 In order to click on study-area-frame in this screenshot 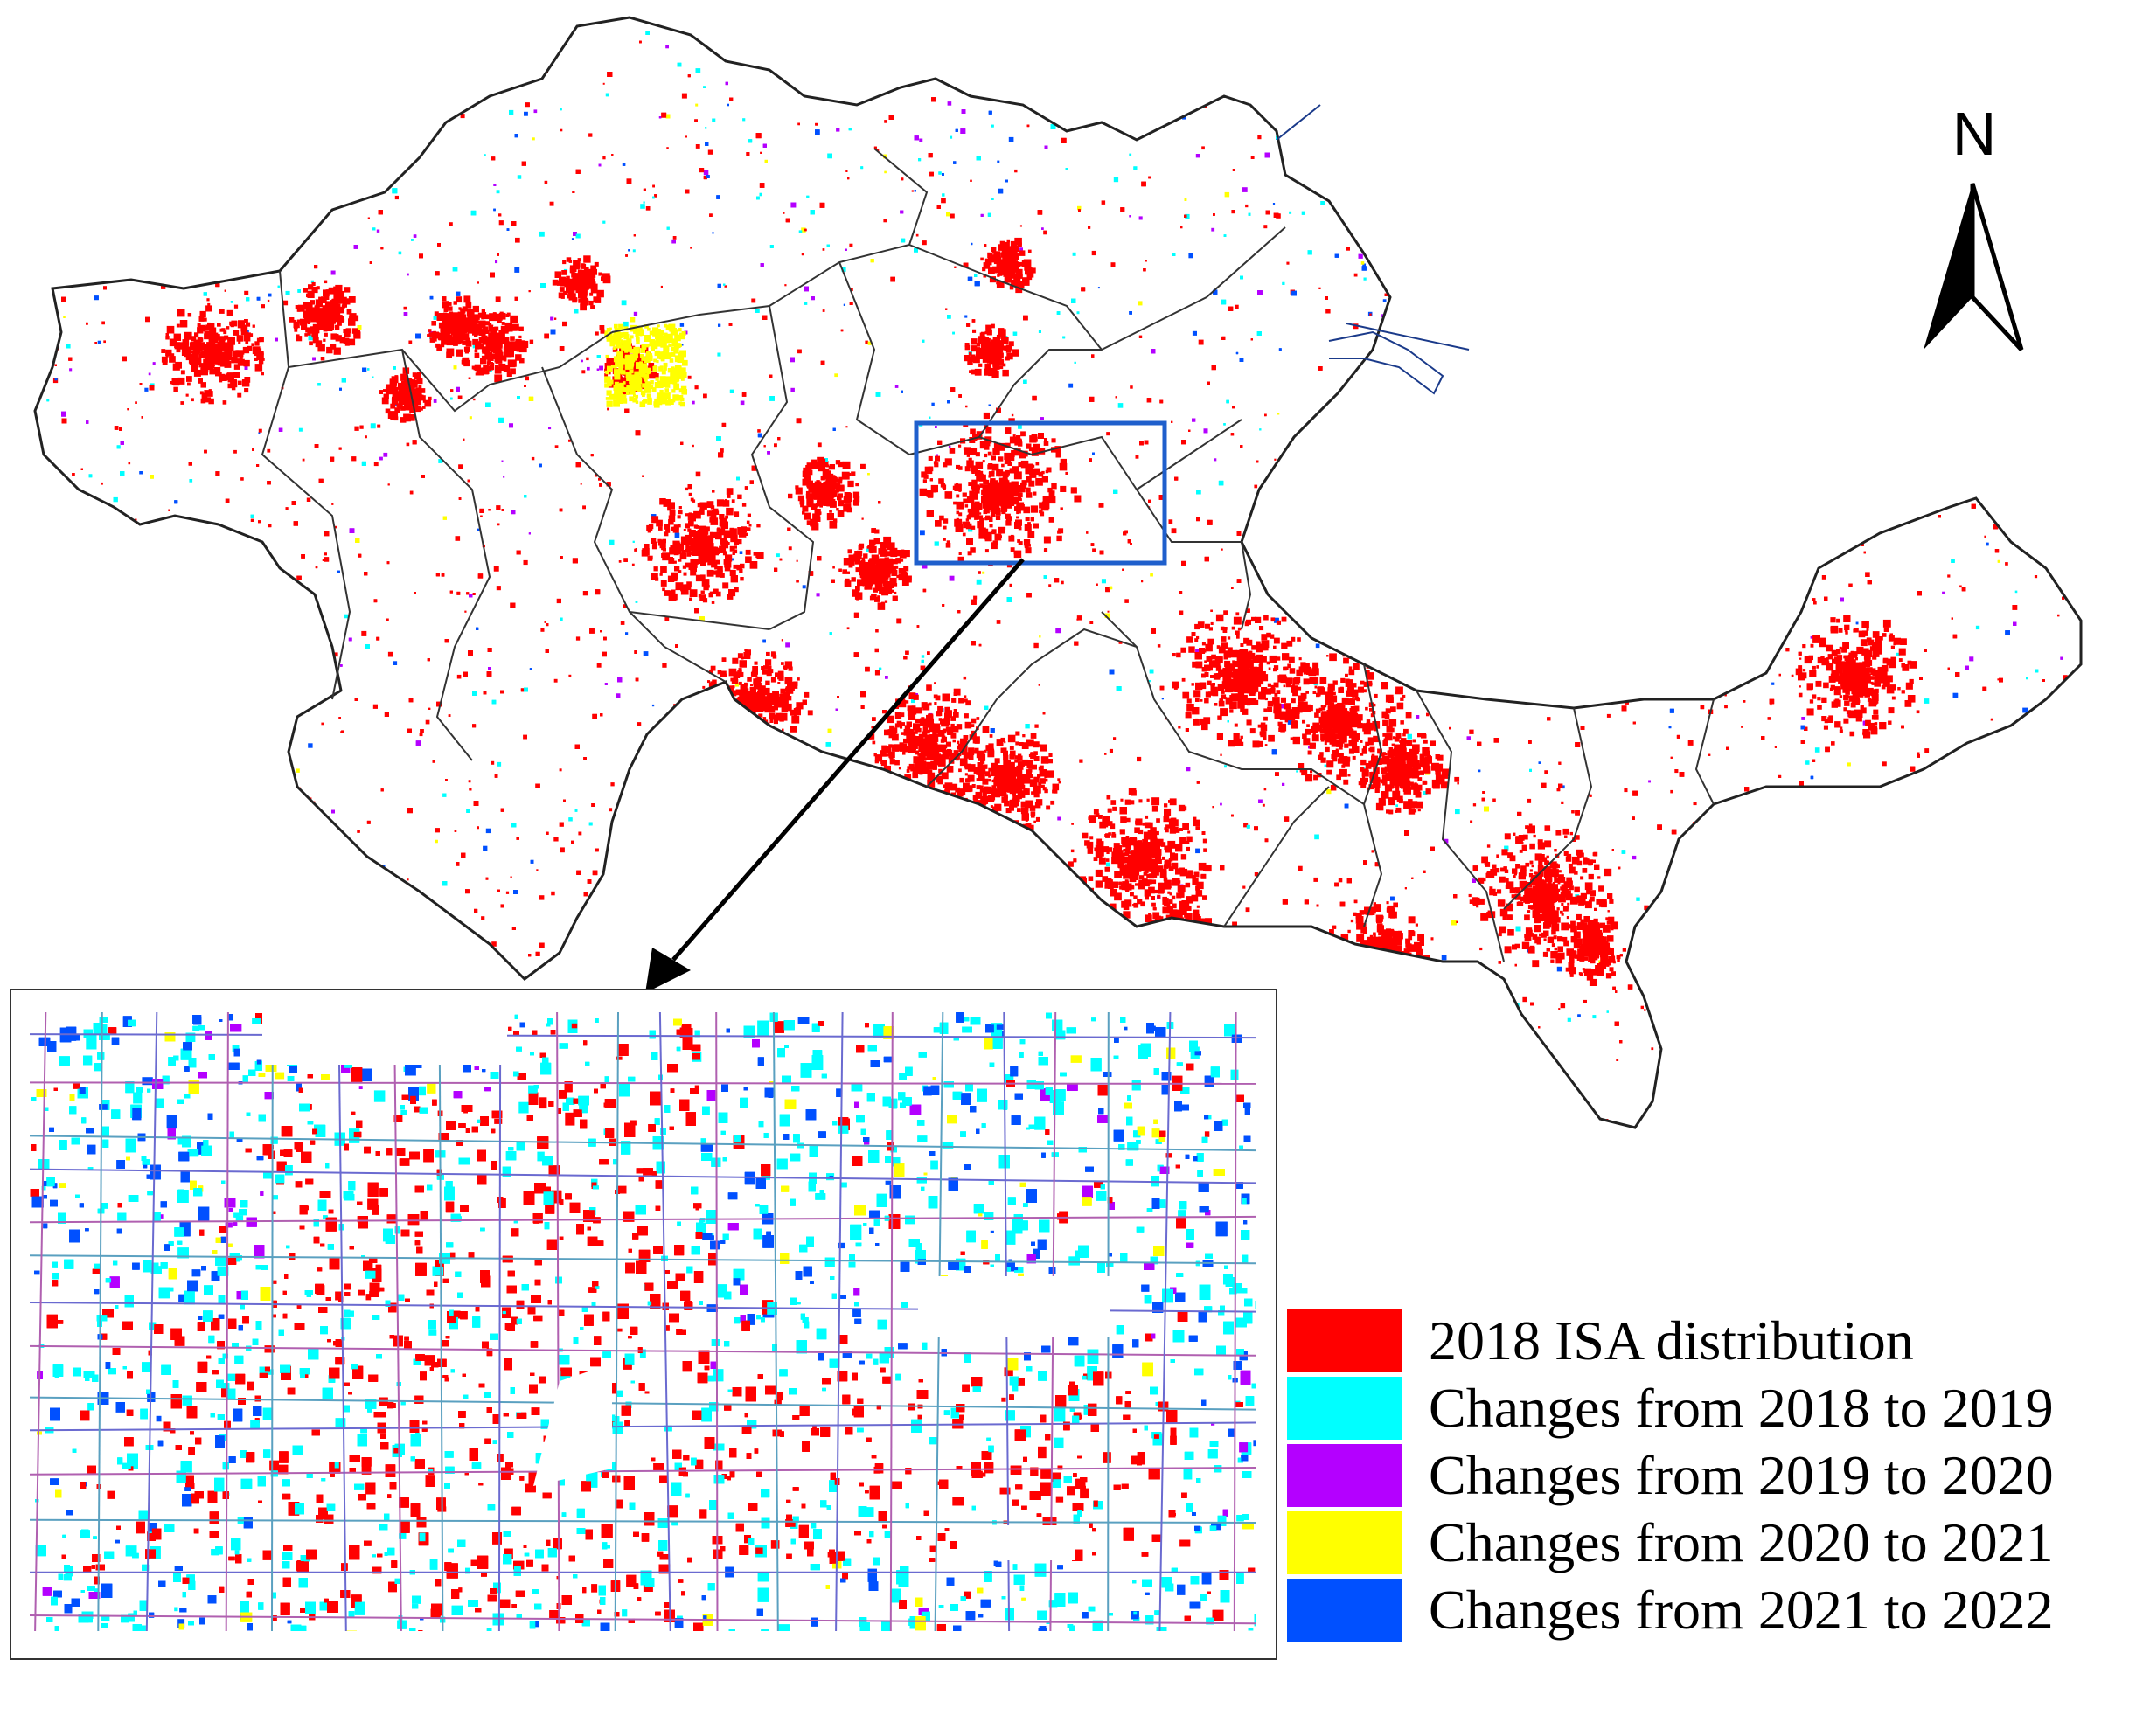, I will do `click(1040, 493)`.